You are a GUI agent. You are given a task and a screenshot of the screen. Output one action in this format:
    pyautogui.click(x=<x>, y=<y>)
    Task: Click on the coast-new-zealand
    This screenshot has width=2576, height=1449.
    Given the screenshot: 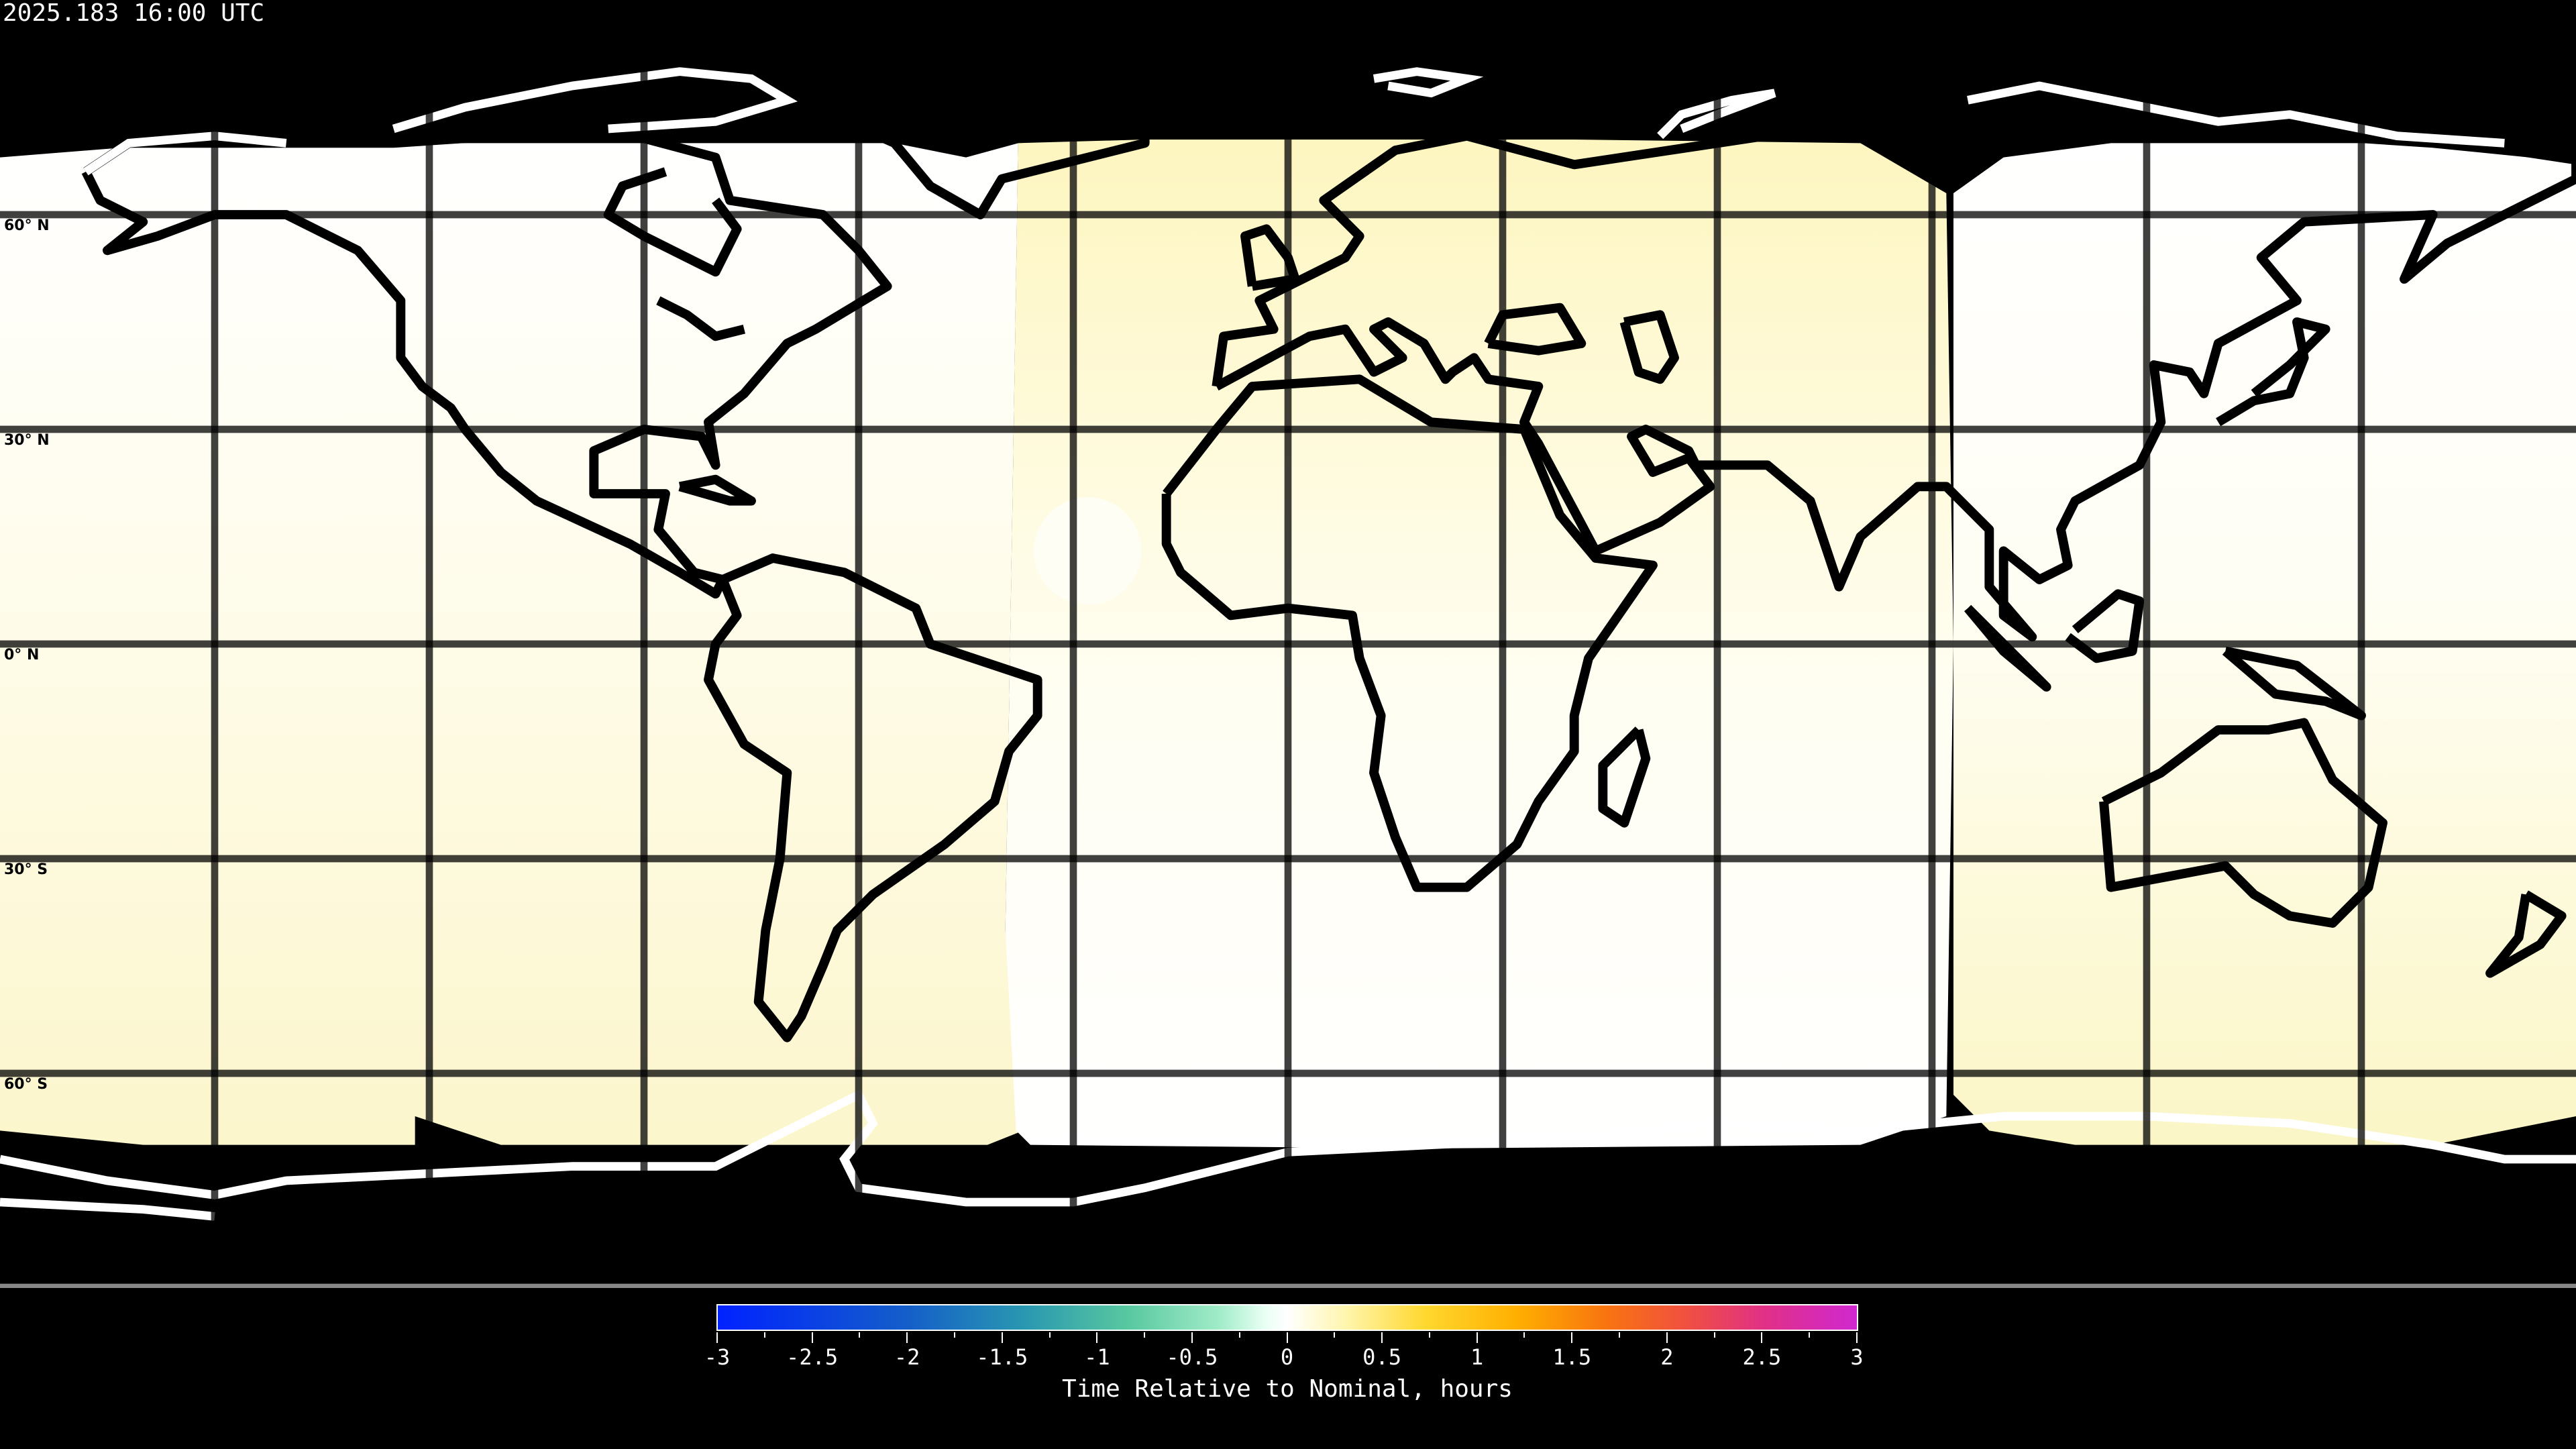 What is the action you would take?
    pyautogui.click(x=2526, y=934)
    